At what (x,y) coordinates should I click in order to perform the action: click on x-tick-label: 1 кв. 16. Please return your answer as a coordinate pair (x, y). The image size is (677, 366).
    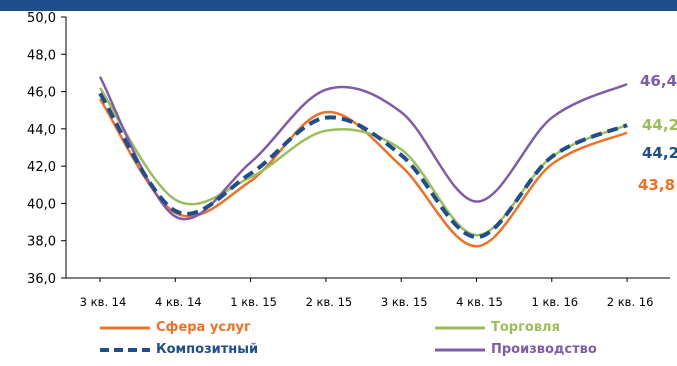
    Looking at the image, I should click on (554, 302).